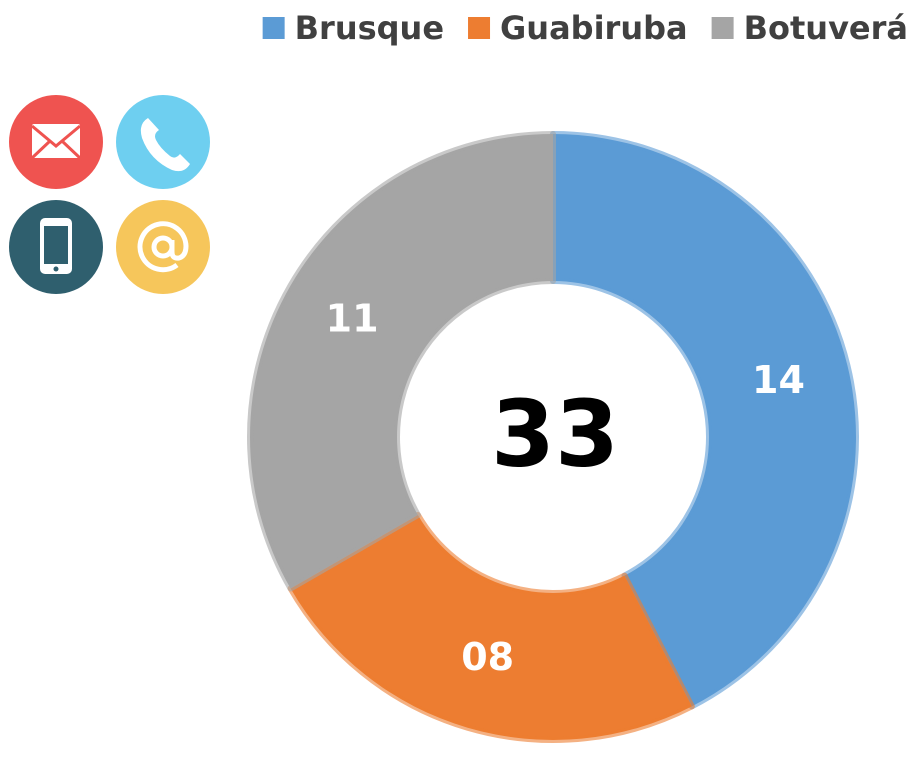 This screenshot has height=759, width=915. Describe the element at coordinates (826, 28) in the screenshot. I see `legend-label: Botuverá` at that location.